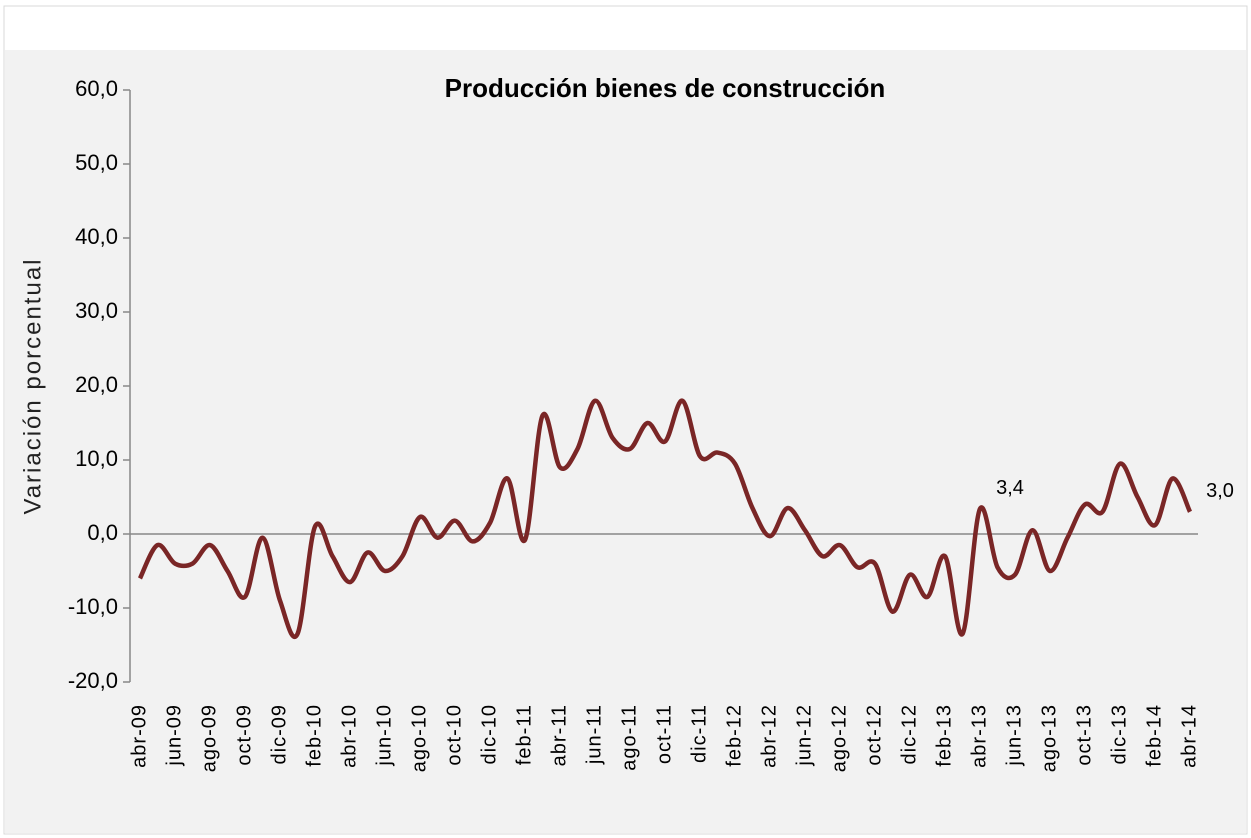  What do you see at coordinates (524, 734) in the screenshot?
I see `x-tick-label: feb-11` at bounding box center [524, 734].